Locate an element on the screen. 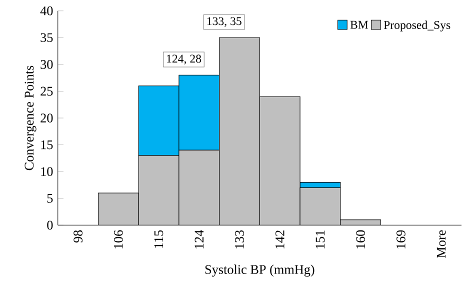  x-tick-label: 142 is located at coordinates (280, 239).